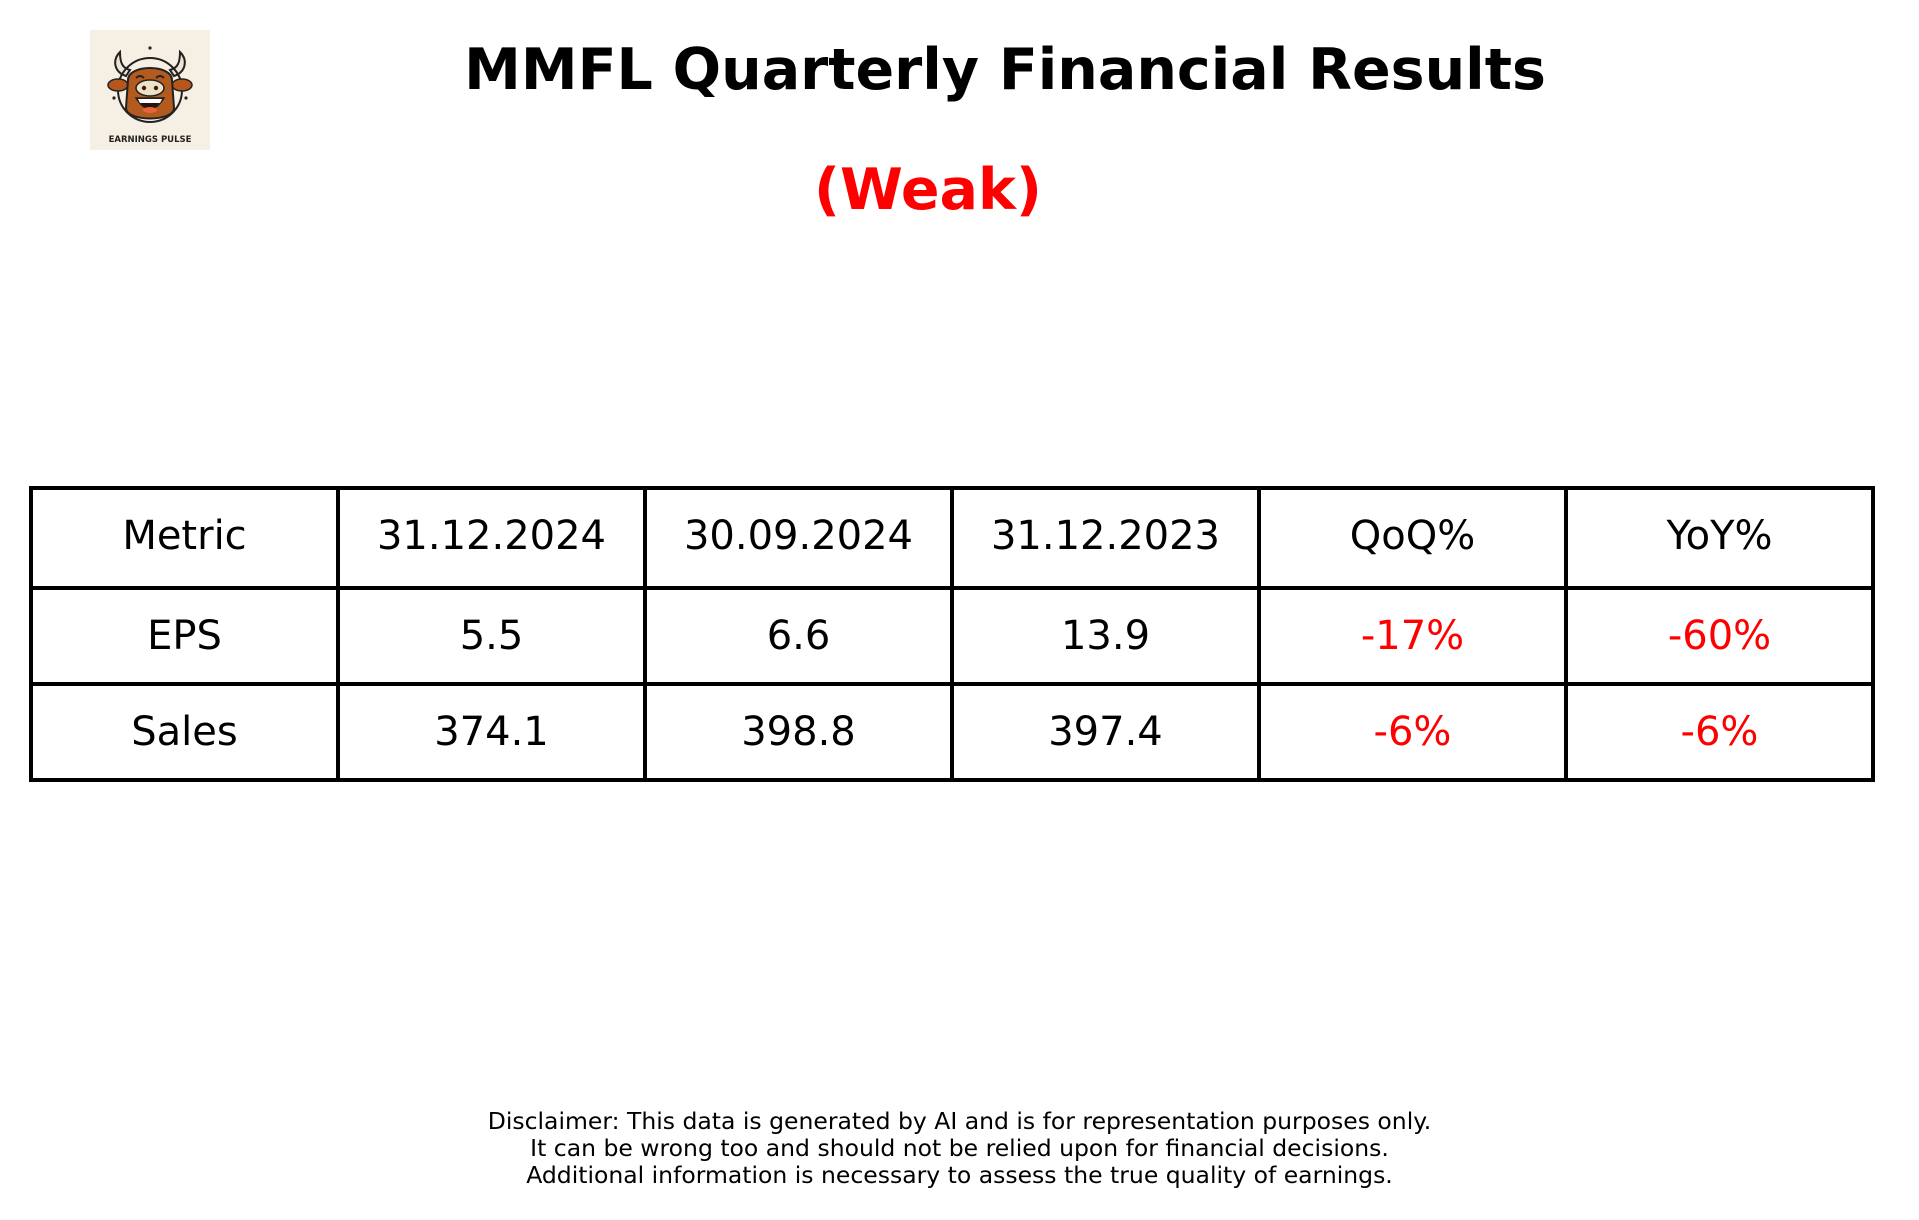 The image size is (1919, 1220). What do you see at coordinates (928, 190) in the screenshot?
I see `verdict-label: (Weak)` at bounding box center [928, 190].